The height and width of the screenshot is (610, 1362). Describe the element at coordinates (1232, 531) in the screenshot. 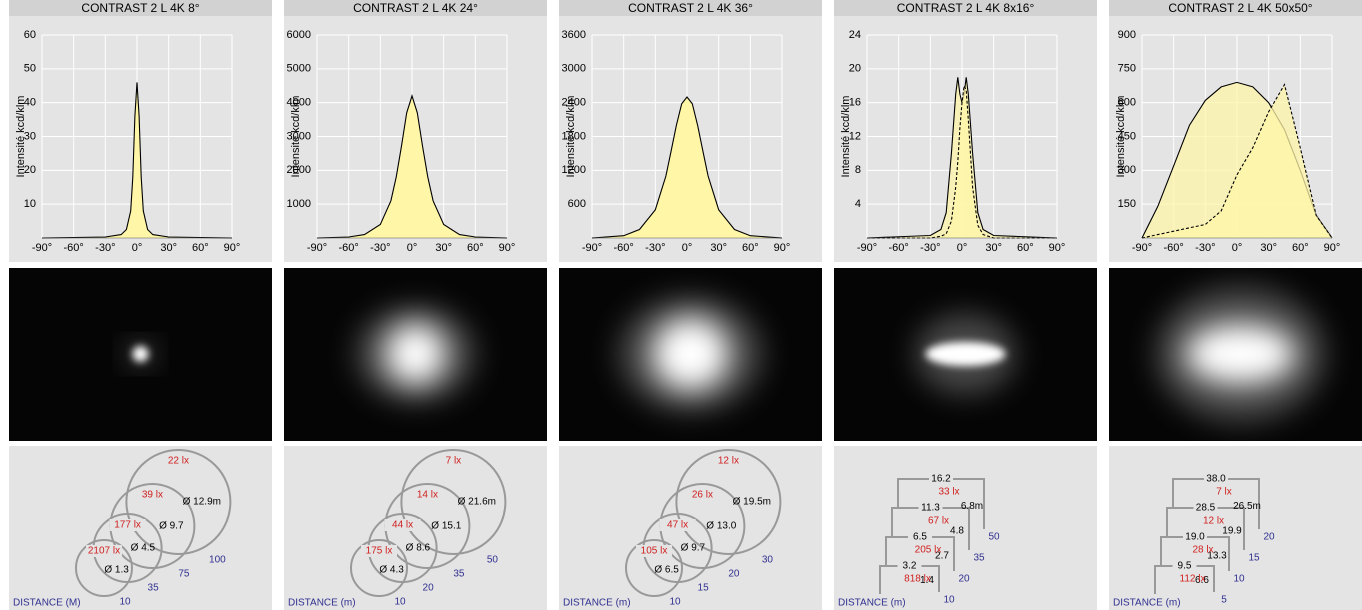

I see `height-label: 19.9` at that location.